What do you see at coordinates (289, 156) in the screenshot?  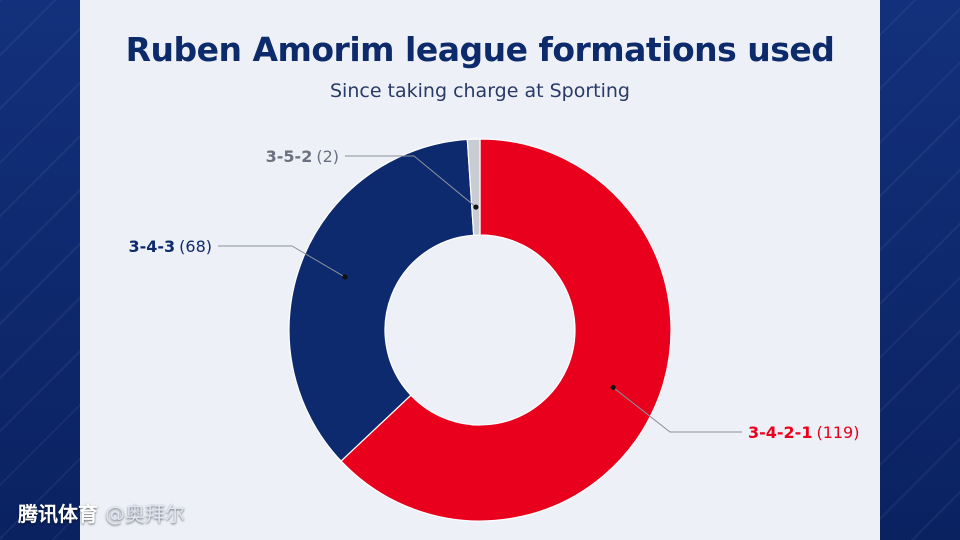 I see `label-name-3-5-2: 3-5-2` at bounding box center [289, 156].